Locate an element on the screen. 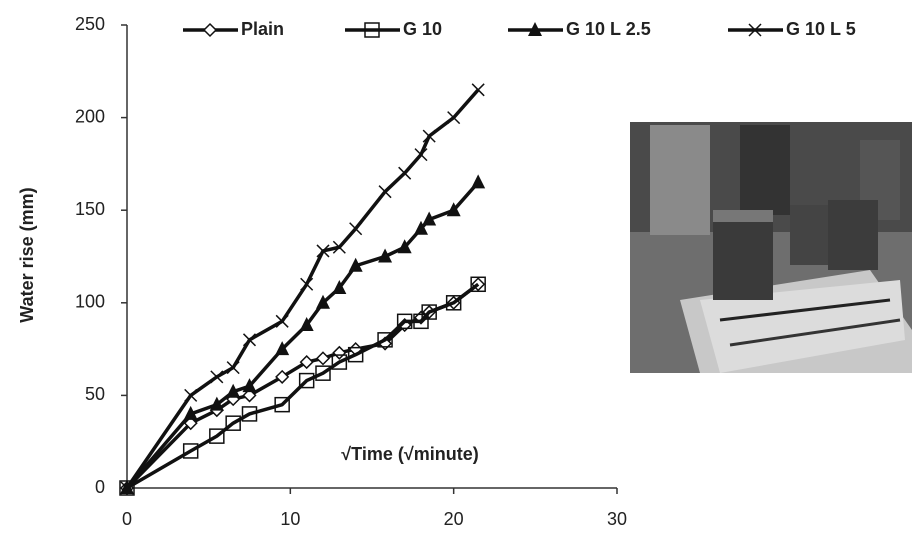  x-tick-label: 20 is located at coordinates (454, 519).